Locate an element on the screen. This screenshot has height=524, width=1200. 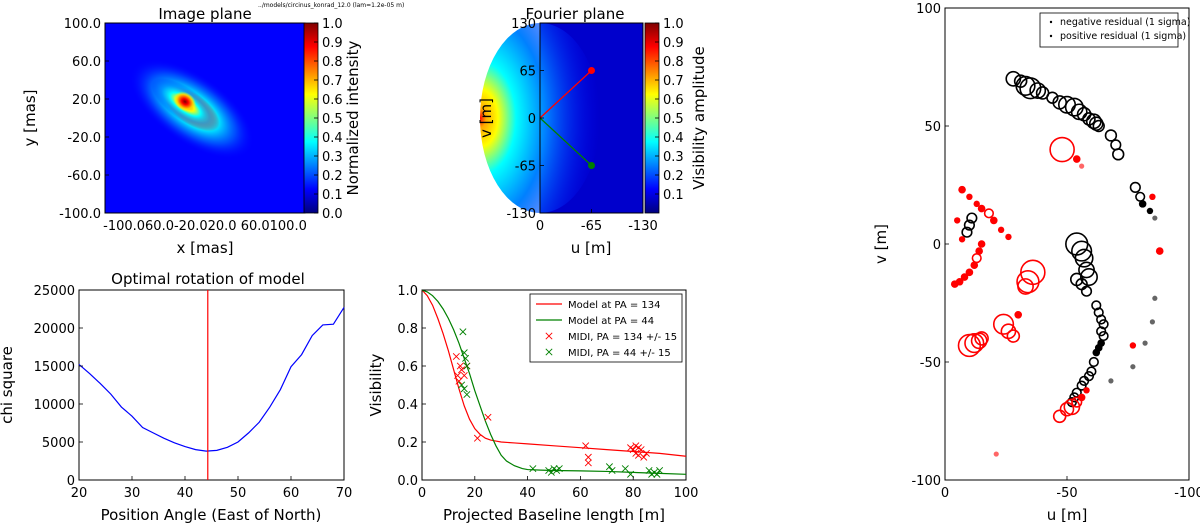
fourier-plane-xlabel: u [m] is located at coordinates (591, 248).